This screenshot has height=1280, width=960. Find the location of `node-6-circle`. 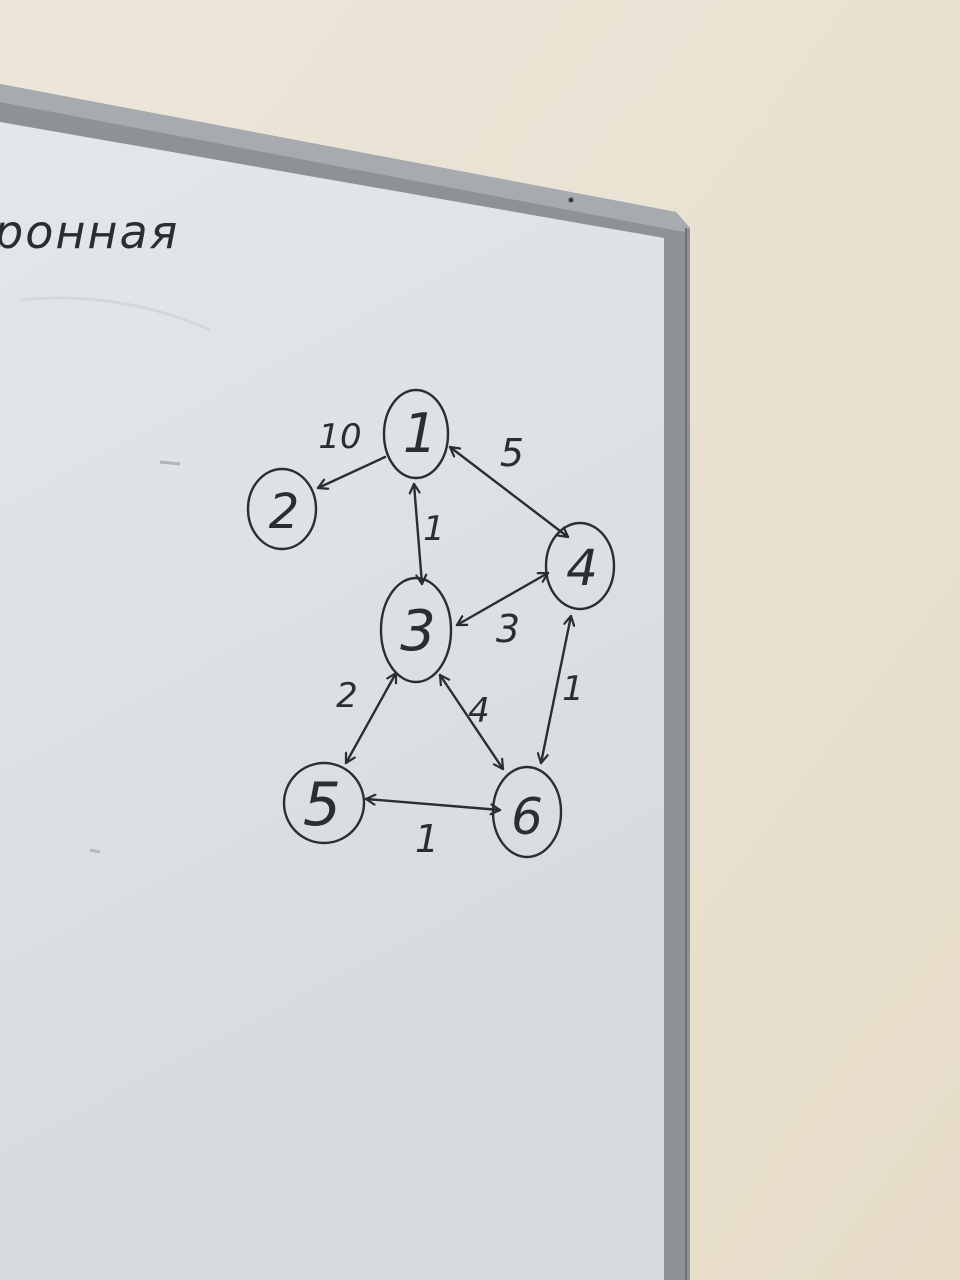

node-6-circle is located at coordinates (527, 812).